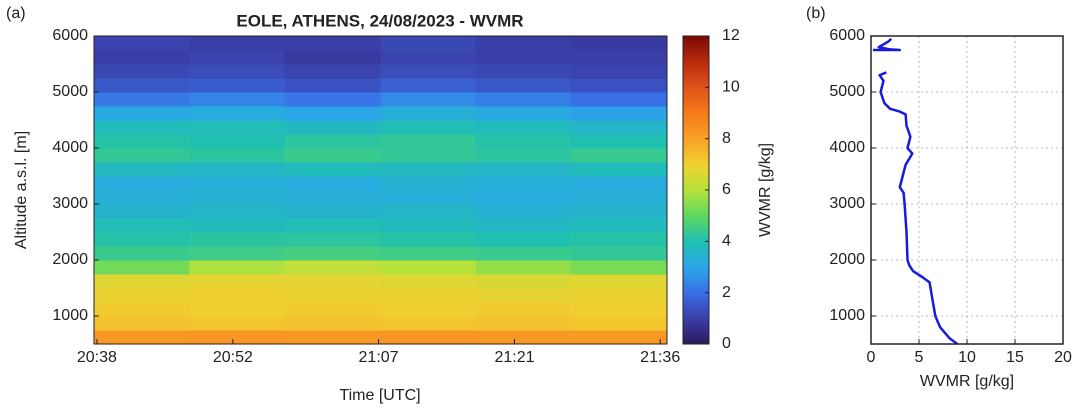  What do you see at coordinates (726, 189) in the screenshot?
I see `colorbar-tick-label: 6` at bounding box center [726, 189].